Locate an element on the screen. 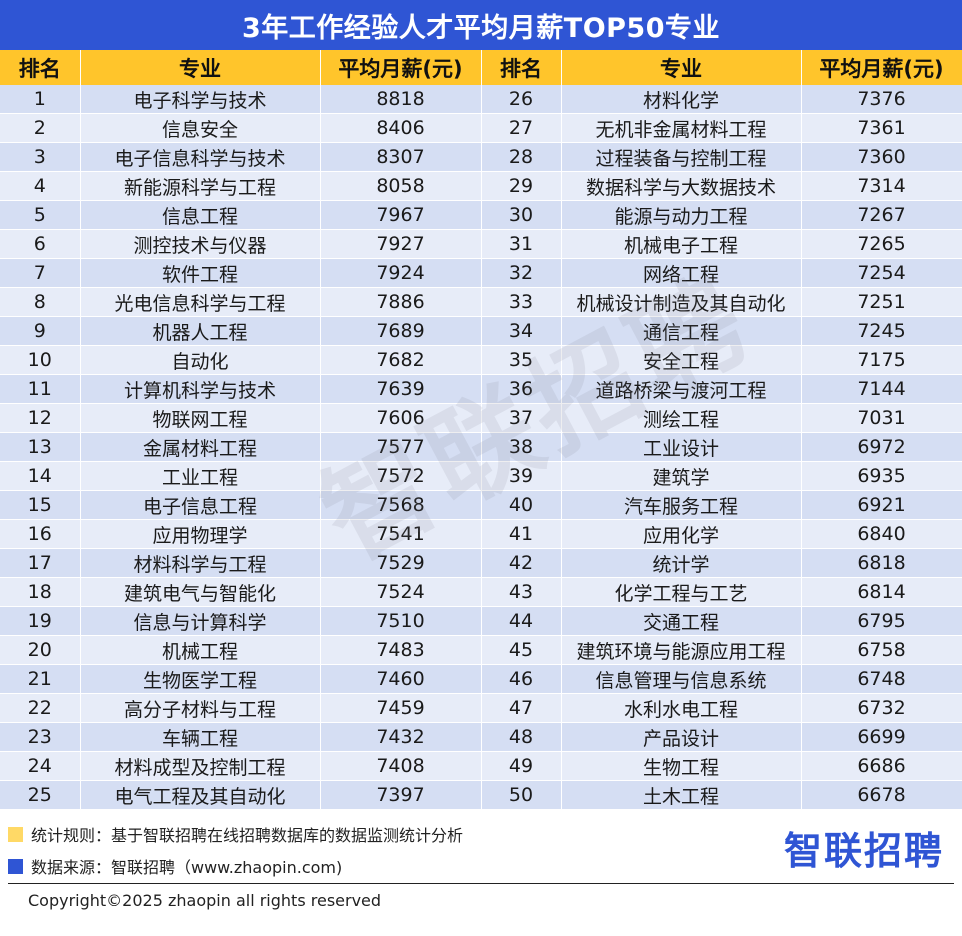 Image resolution: width=962 pixels, height=936 pixels. left-salary-cell: 8058 is located at coordinates (401, 186).